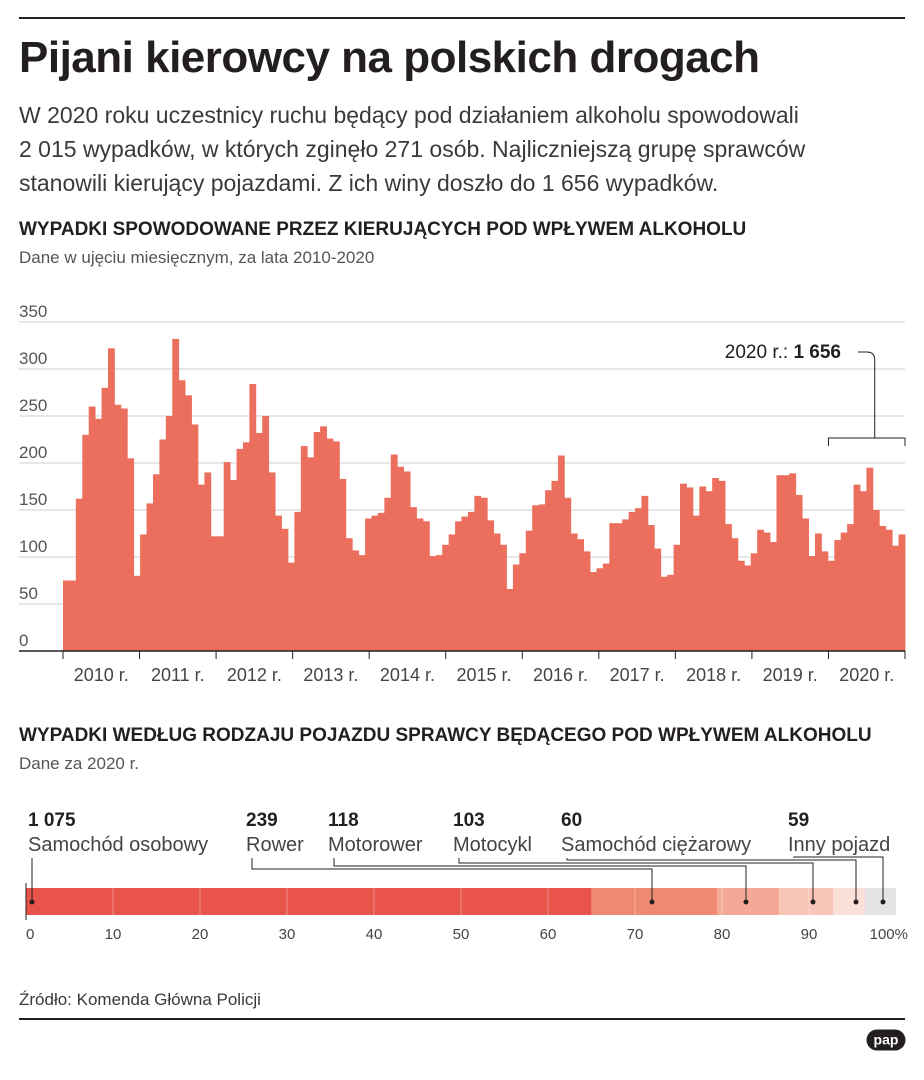 This screenshot has width=924, height=1080. What do you see at coordinates (462, 1019) in the screenshot?
I see `bottom-rule` at bounding box center [462, 1019].